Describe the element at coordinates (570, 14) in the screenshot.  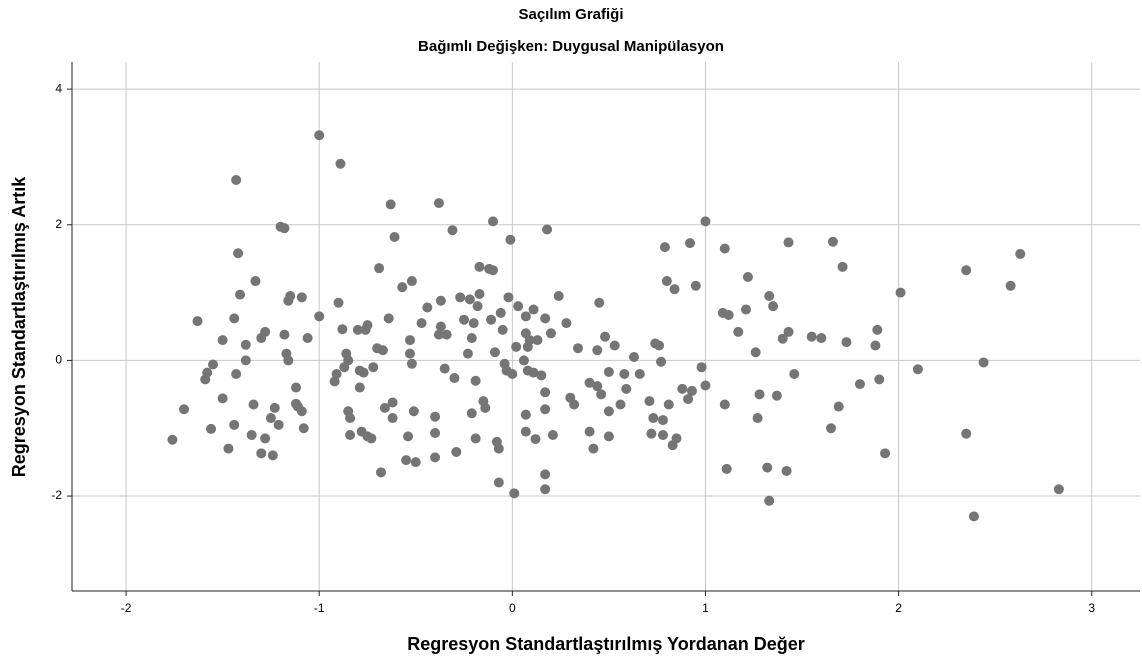
I see `chart-title: Saçılım Grafiği` at that location.